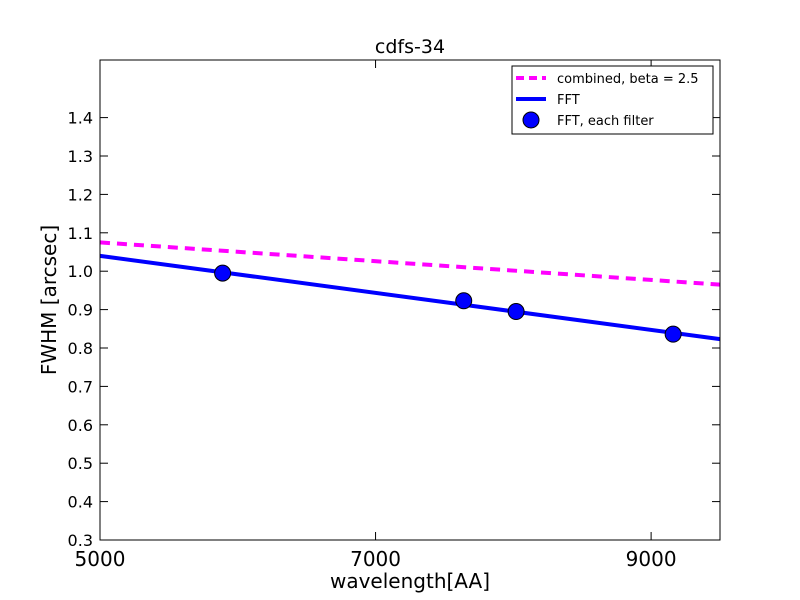 This screenshot has height=600, width=800. I want to click on y-tick-label: 1.4, so click(80, 118).